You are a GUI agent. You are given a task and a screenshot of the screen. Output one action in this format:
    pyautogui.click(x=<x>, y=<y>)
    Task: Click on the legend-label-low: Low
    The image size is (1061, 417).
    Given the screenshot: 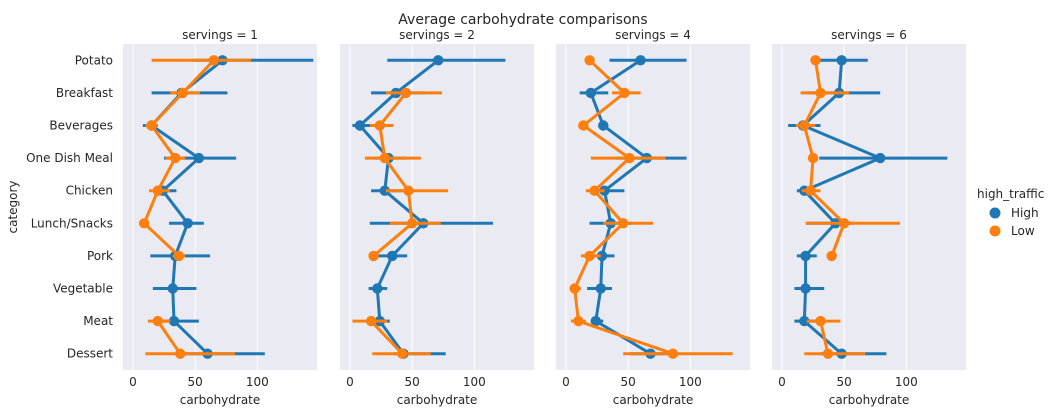 What is the action you would take?
    pyautogui.click(x=1023, y=231)
    